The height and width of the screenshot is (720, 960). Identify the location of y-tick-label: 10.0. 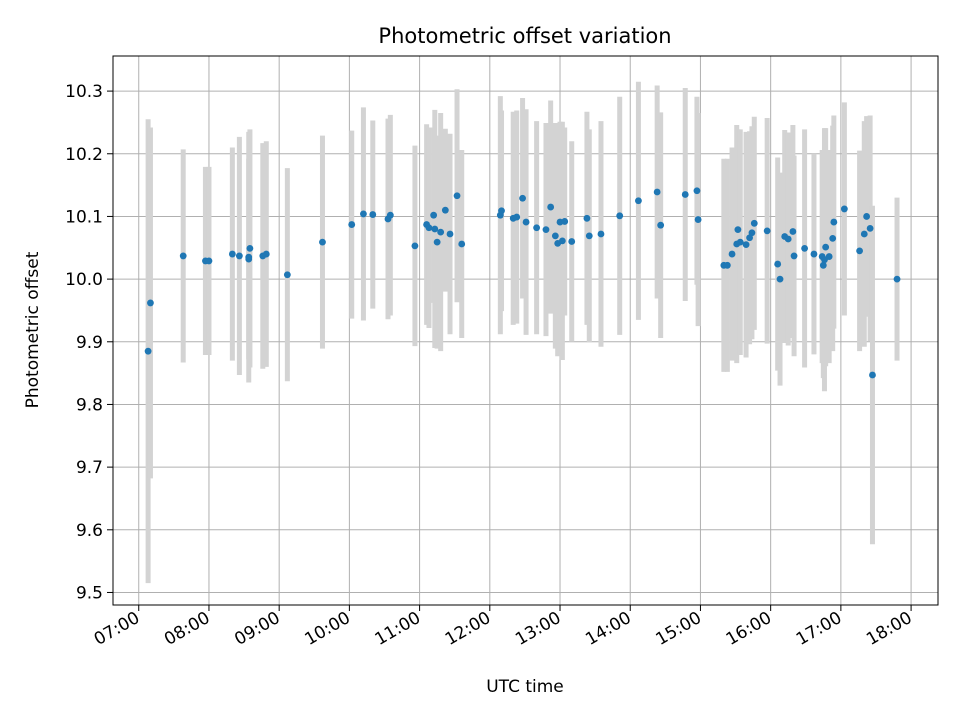
(84, 280).